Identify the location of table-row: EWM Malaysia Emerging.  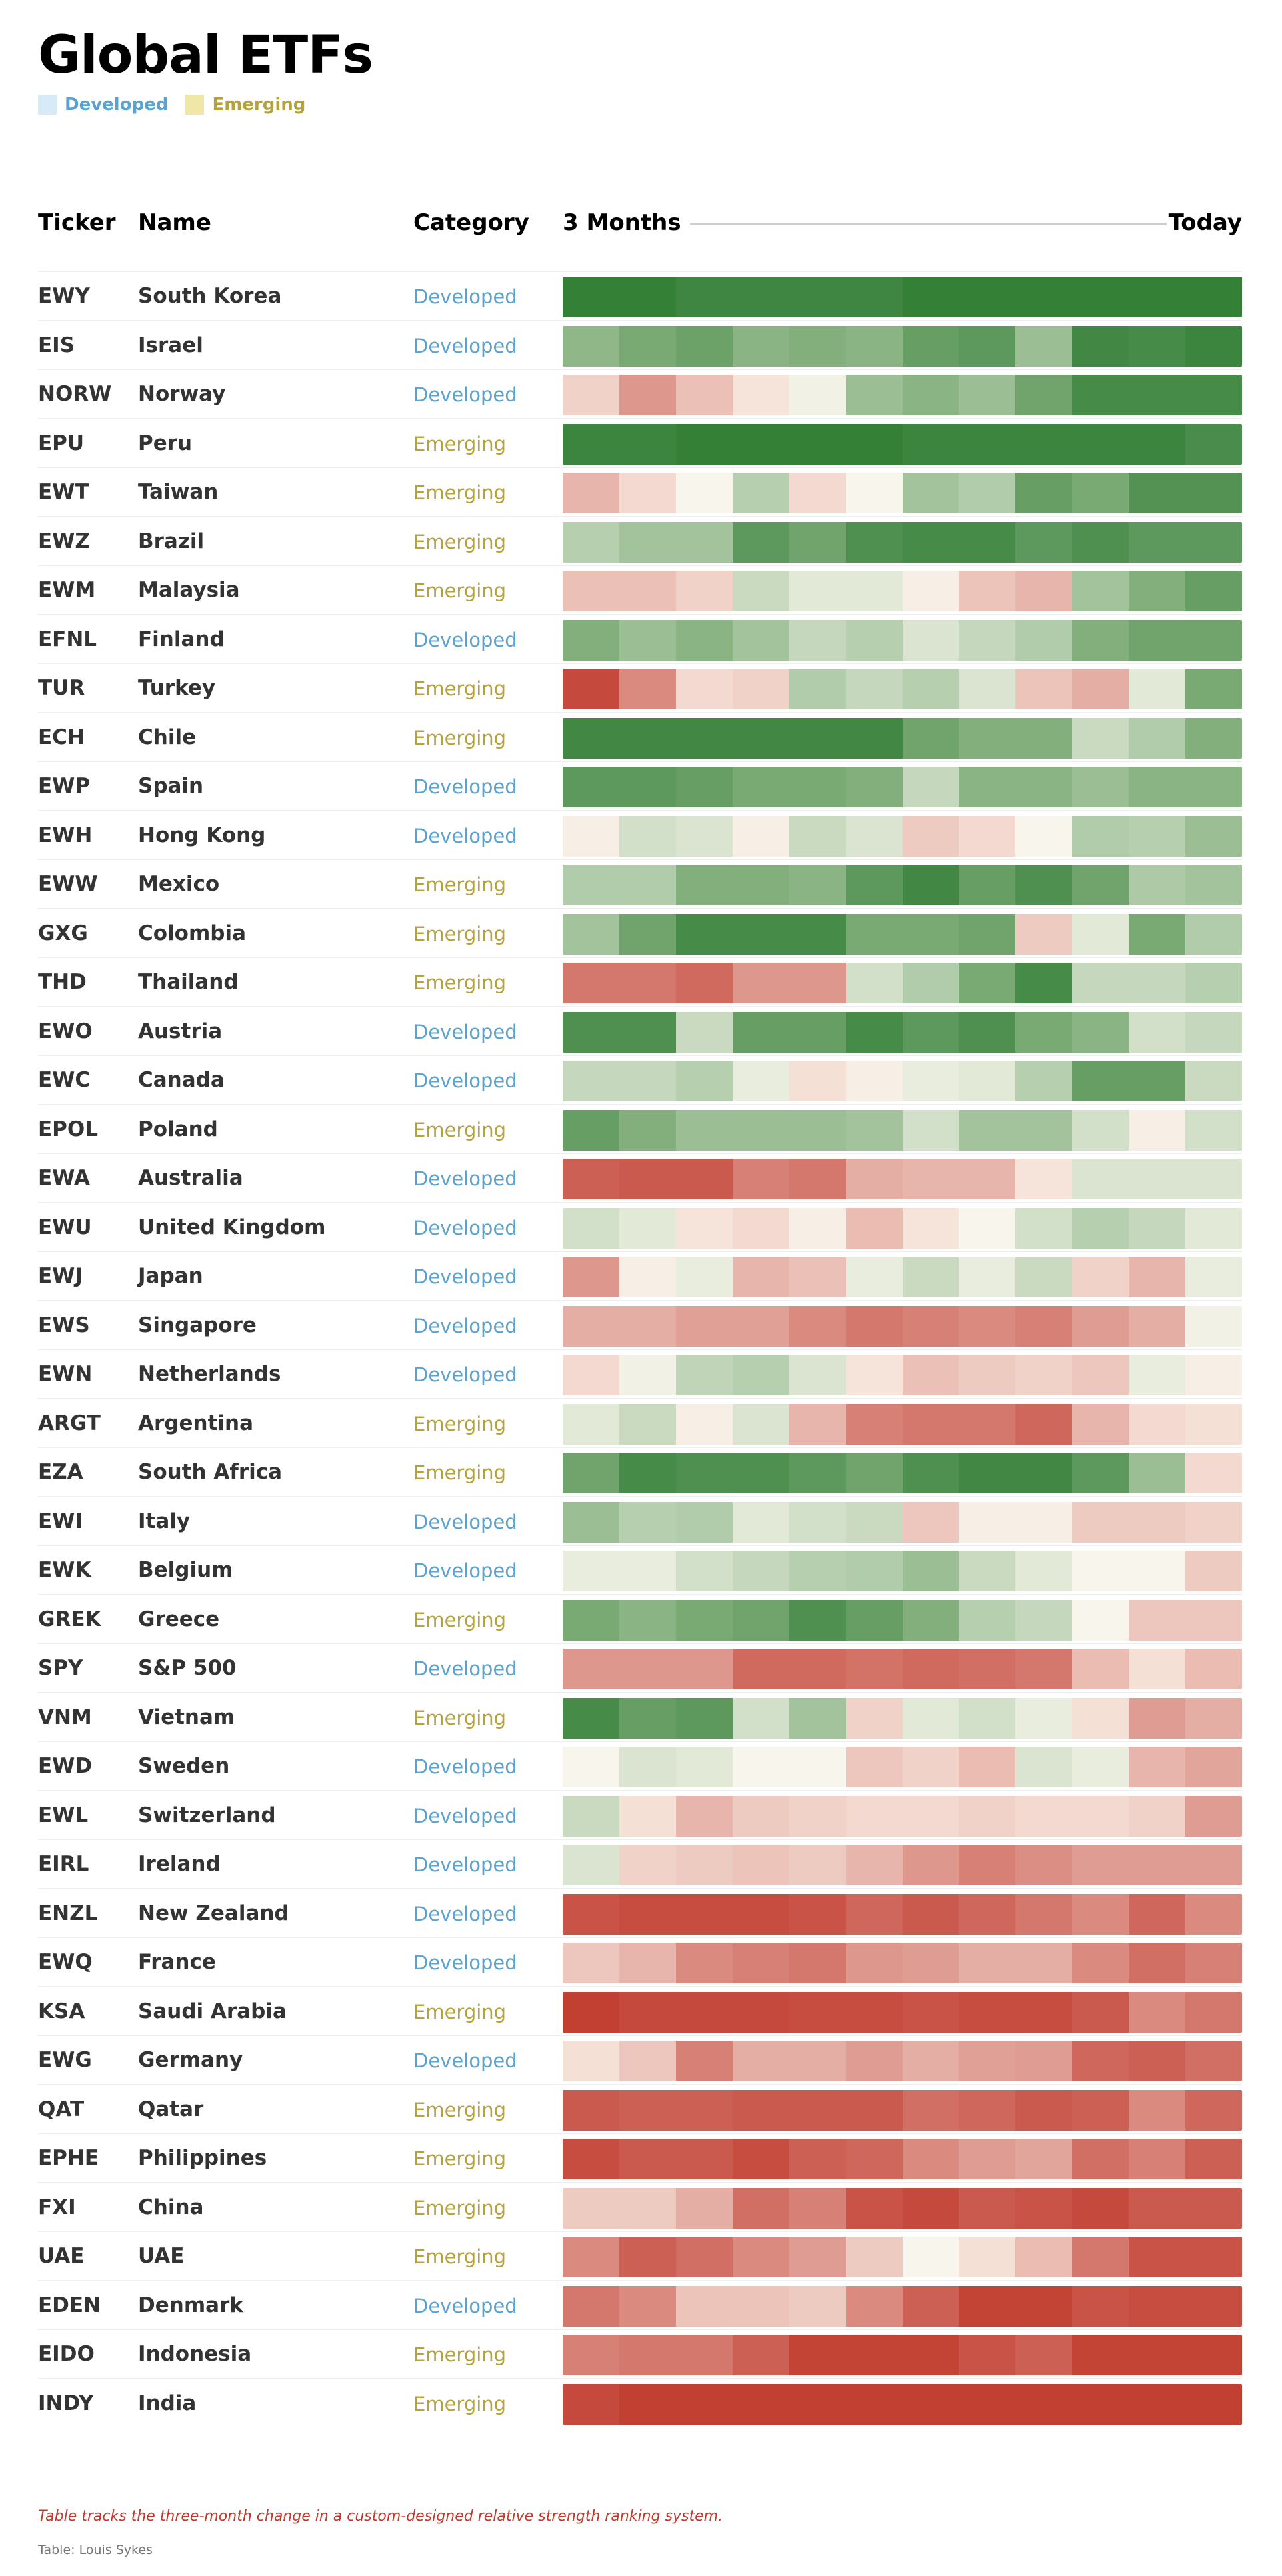
(640, 589).